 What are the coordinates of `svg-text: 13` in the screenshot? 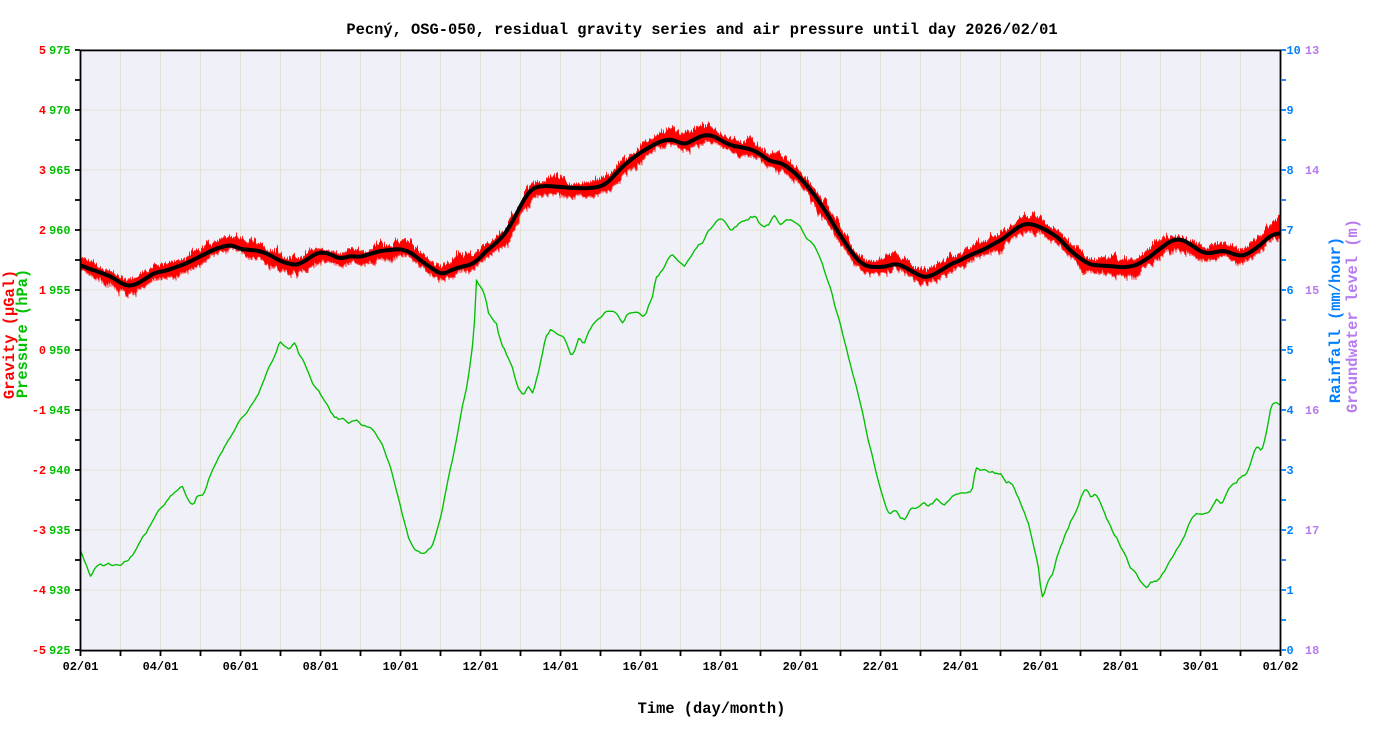 It's located at (1312, 51).